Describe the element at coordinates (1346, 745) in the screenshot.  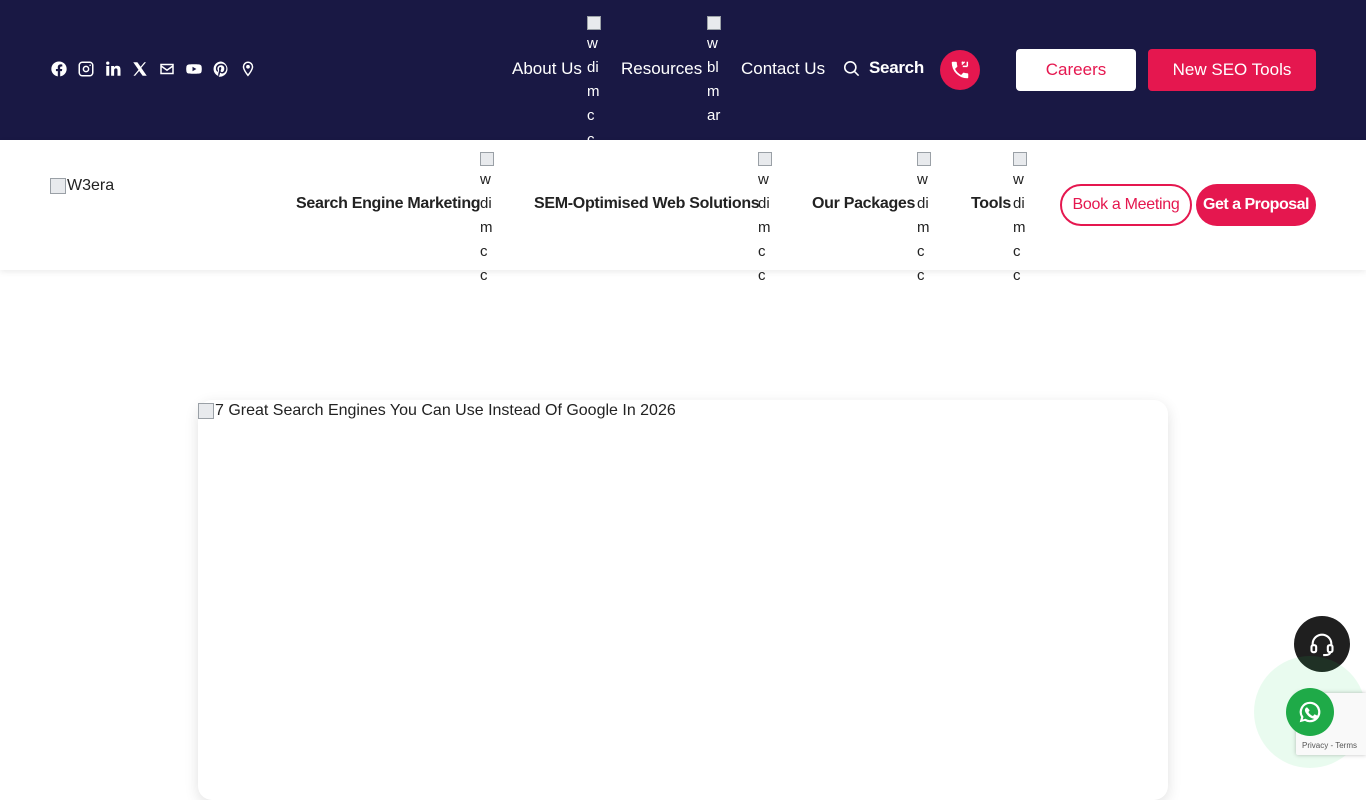
I see `recaptcha-terms-link: Terms` at that location.